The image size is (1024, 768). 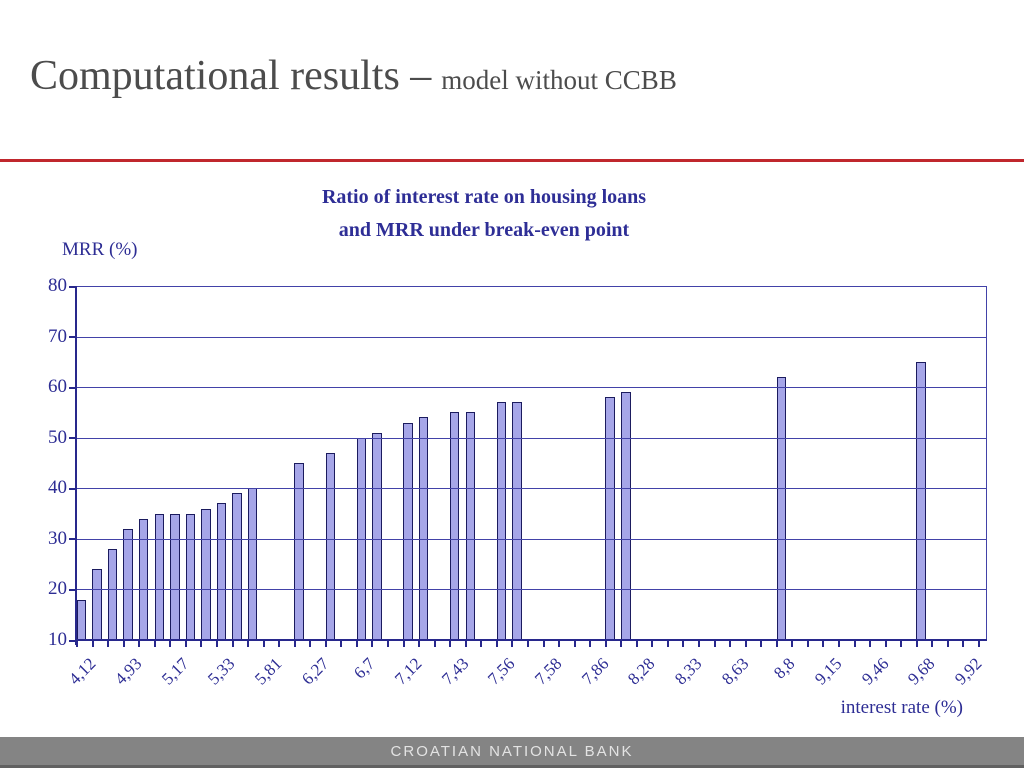 I want to click on plot-right-border, so click(x=986, y=463).